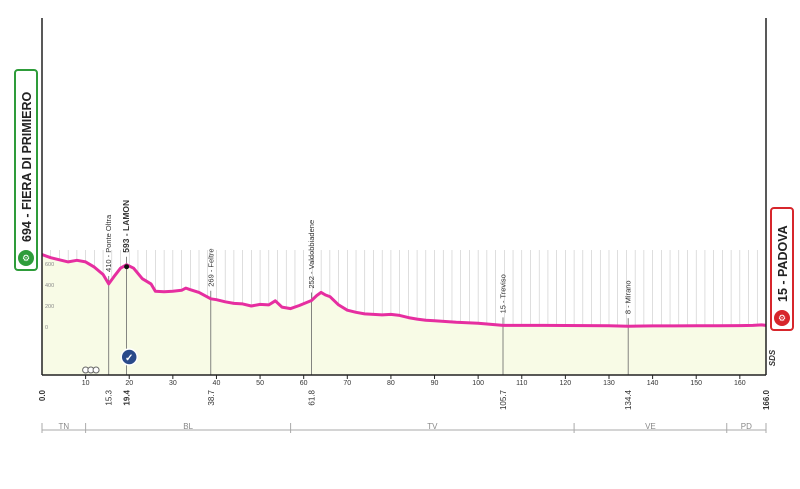  What do you see at coordinates (783, 263) in the screenshot?
I see `finish-label: 15 - PADOVA` at bounding box center [783, 263].